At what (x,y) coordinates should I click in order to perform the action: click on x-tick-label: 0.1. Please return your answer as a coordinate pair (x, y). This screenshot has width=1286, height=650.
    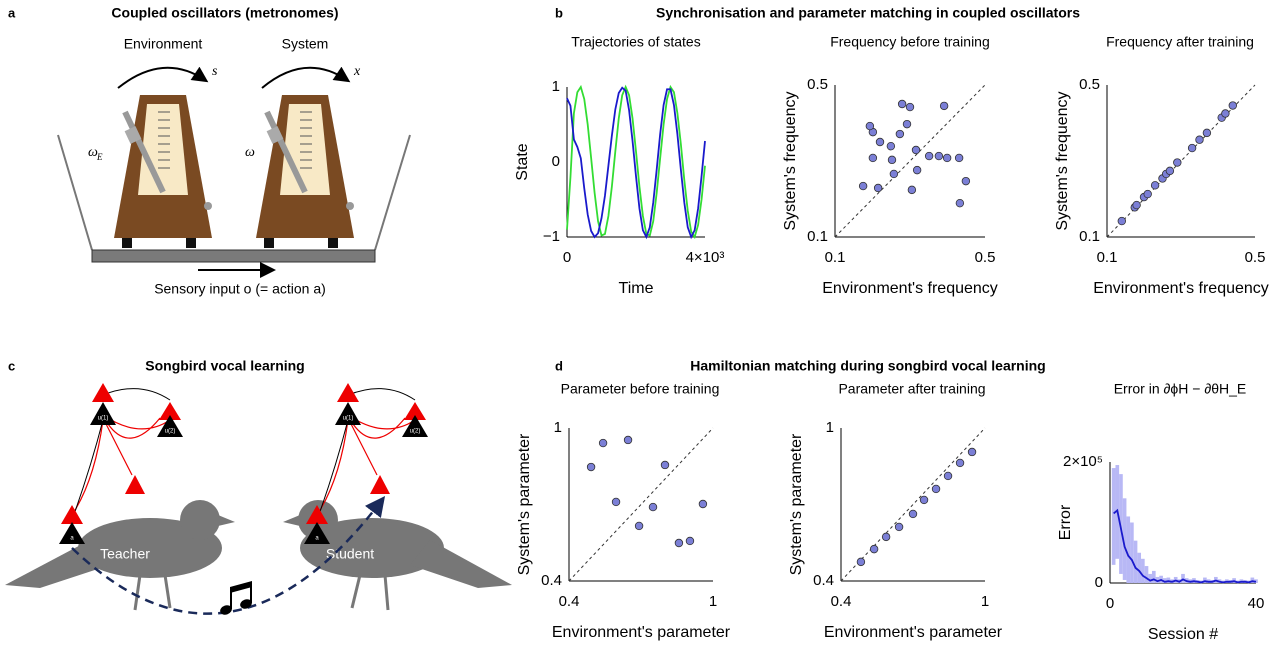
    Looking at the image, I should click on (835, 257).